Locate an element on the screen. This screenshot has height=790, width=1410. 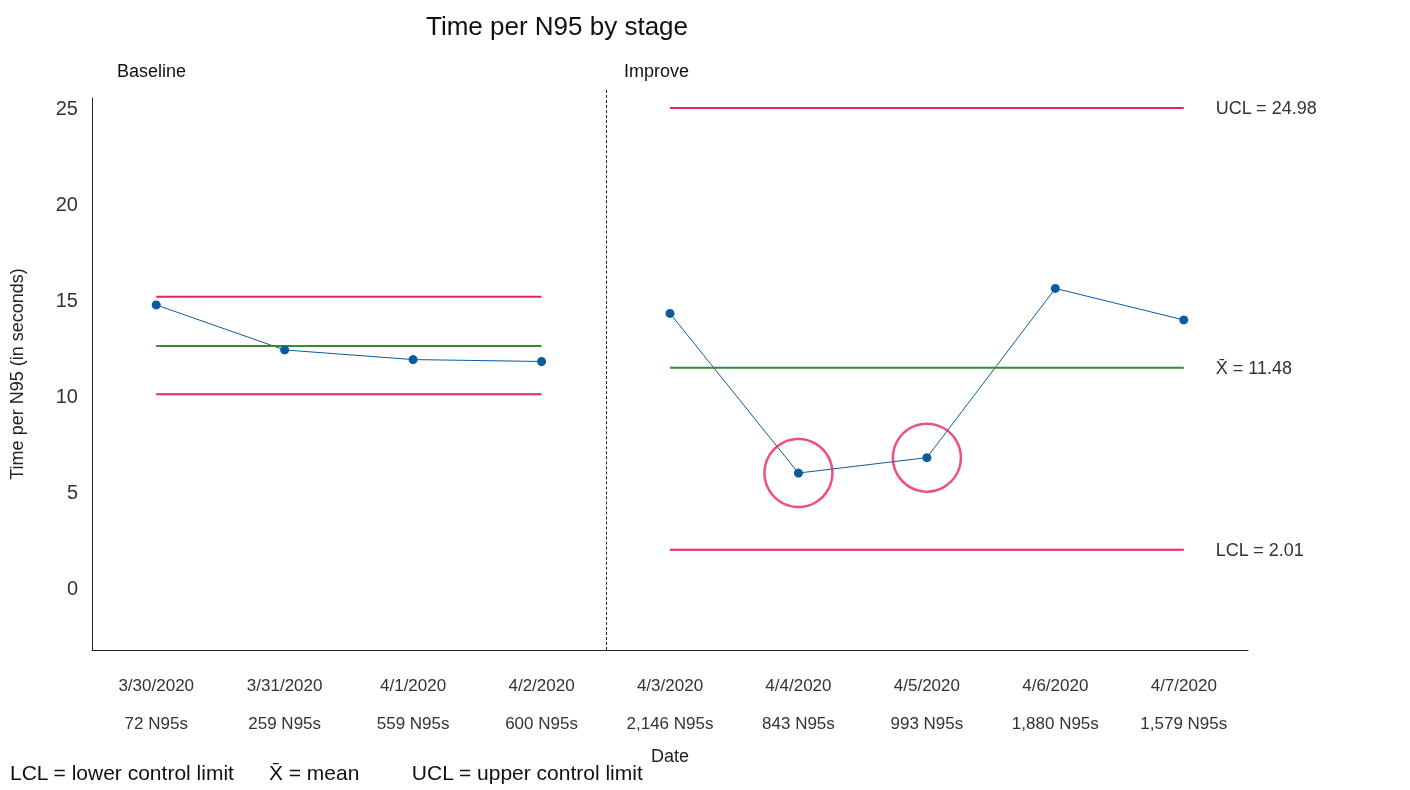
text: Baseline is located at coordinates (152, 71).